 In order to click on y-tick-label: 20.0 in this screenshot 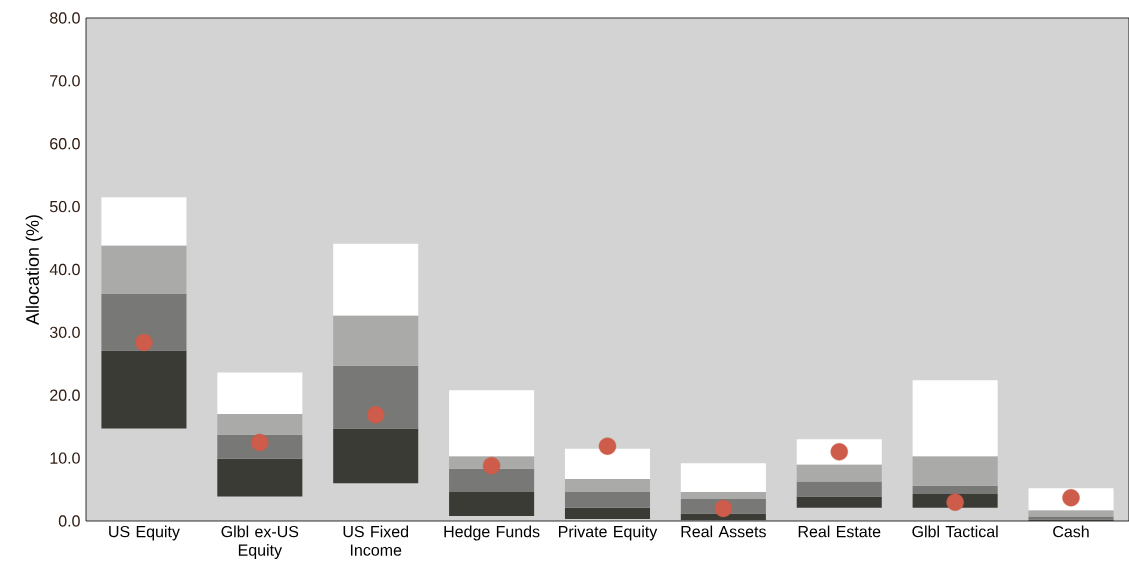, I will do `click(65, 395)`.